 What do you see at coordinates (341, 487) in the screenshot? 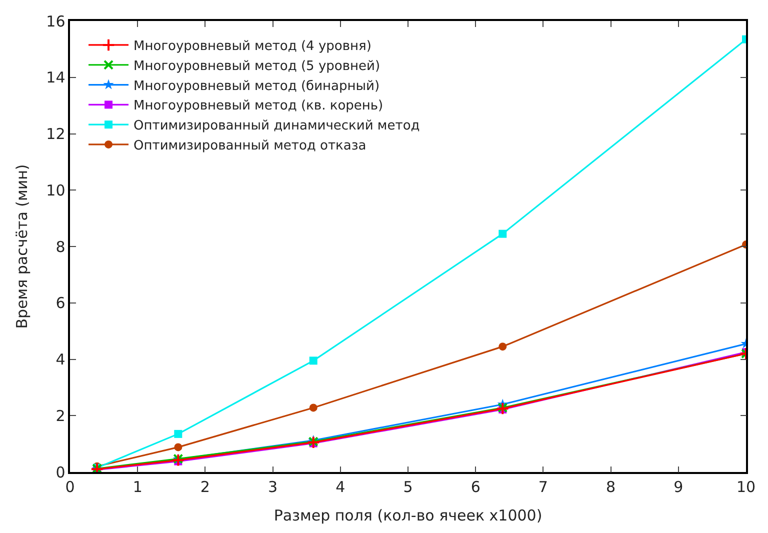
I see `x-tick-label: 4` at bounding box center [341, 487].